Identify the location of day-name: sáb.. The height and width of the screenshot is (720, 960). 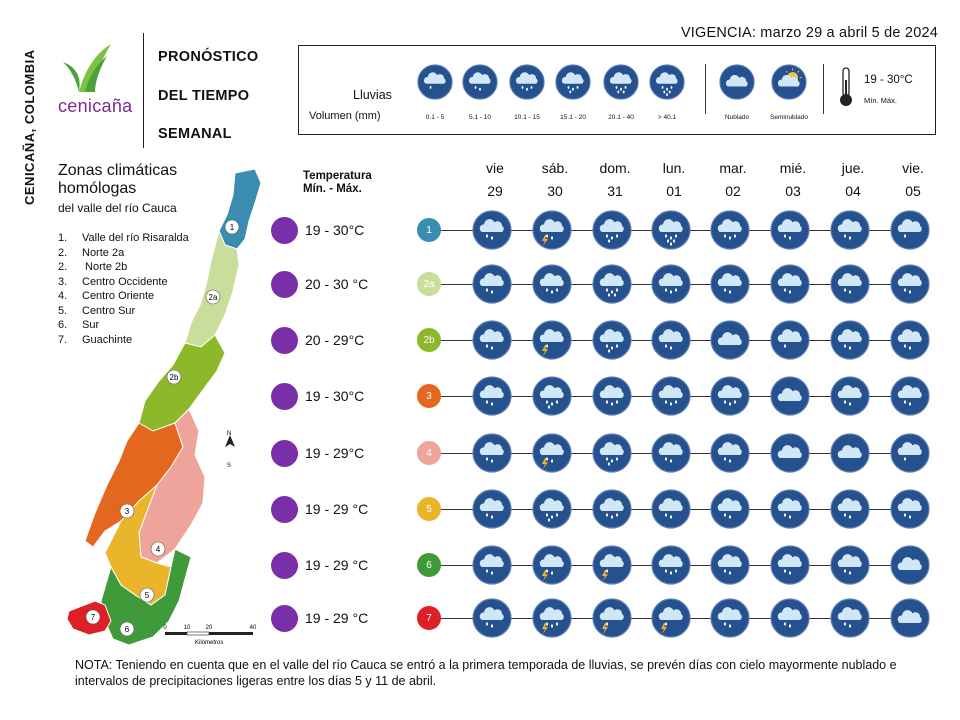
(555, 168).